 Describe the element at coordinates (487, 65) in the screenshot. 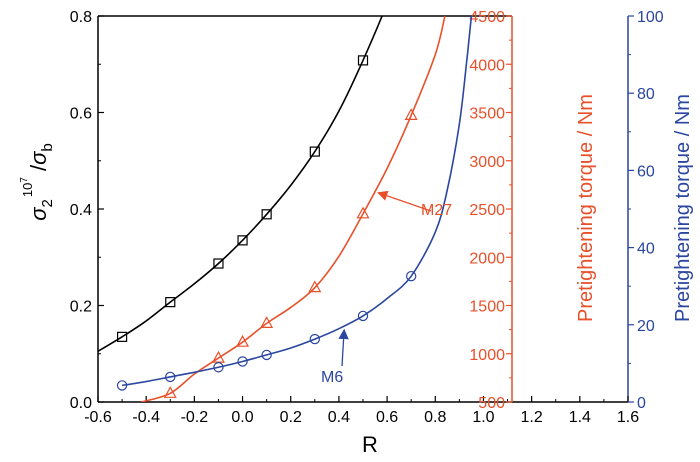

I see `y-right-red-tick-label: 4000` at that location.